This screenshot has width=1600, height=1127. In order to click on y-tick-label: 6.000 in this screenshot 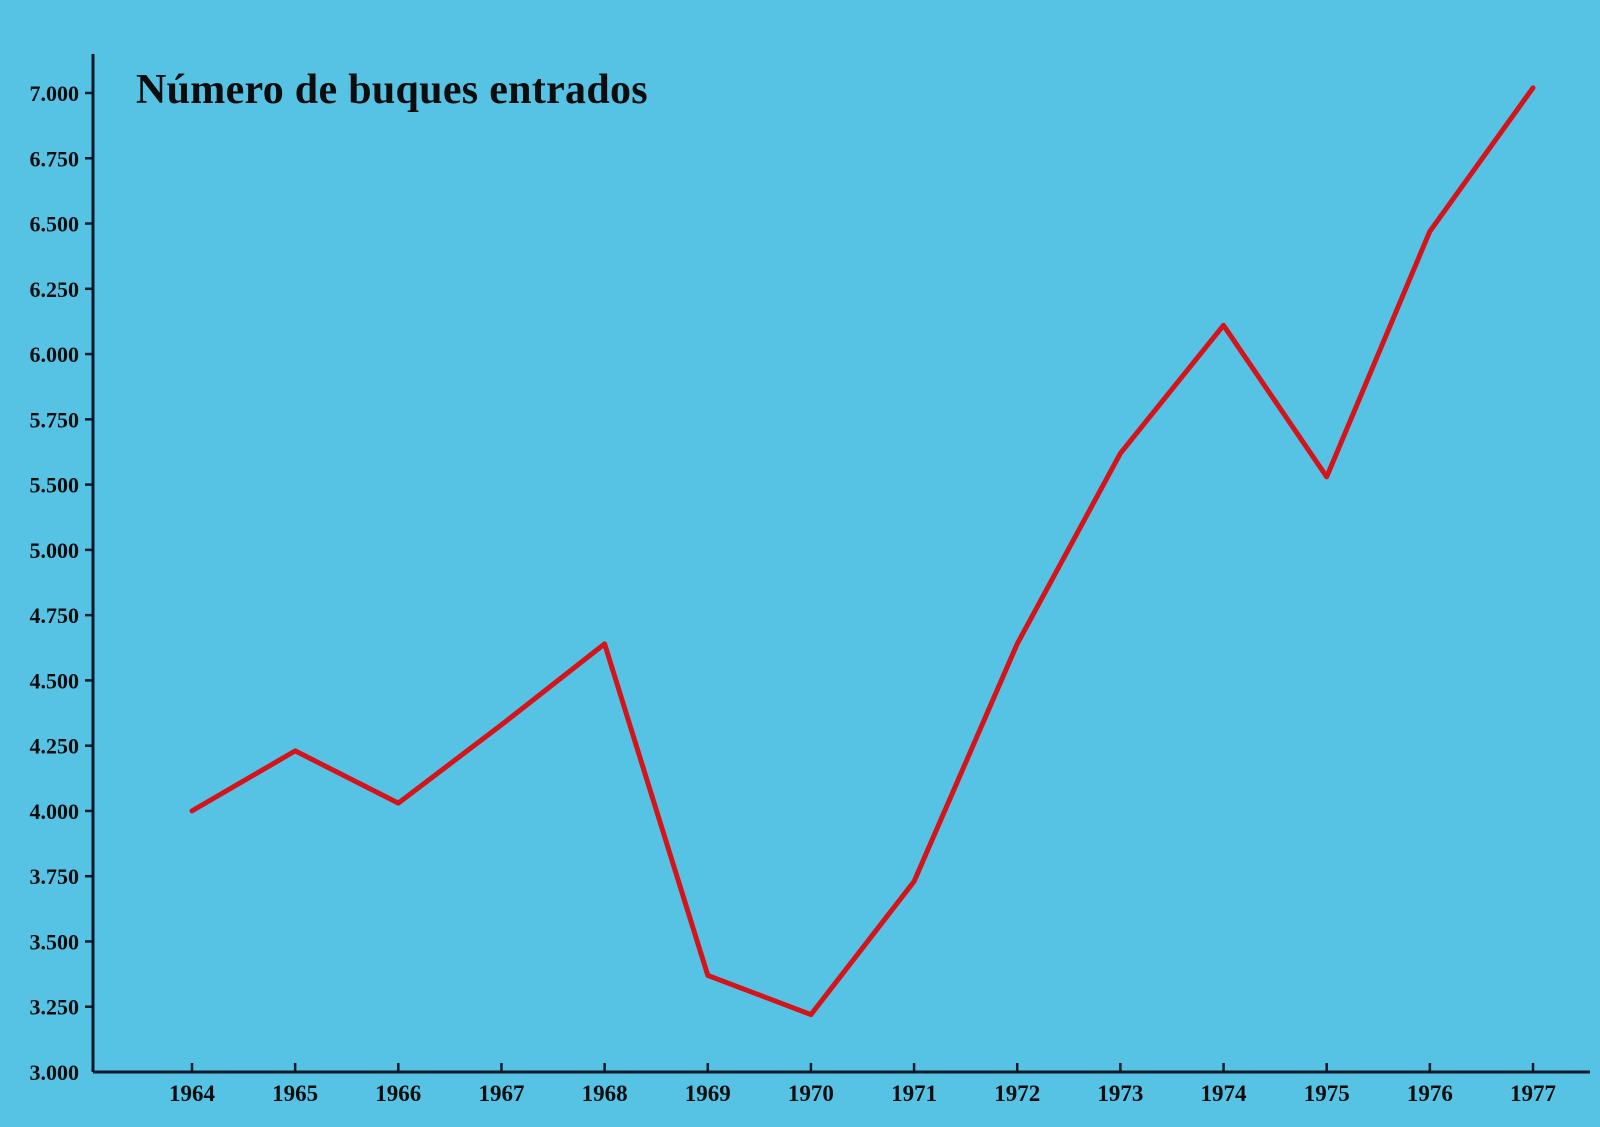, I will do `click(55, 354)`.